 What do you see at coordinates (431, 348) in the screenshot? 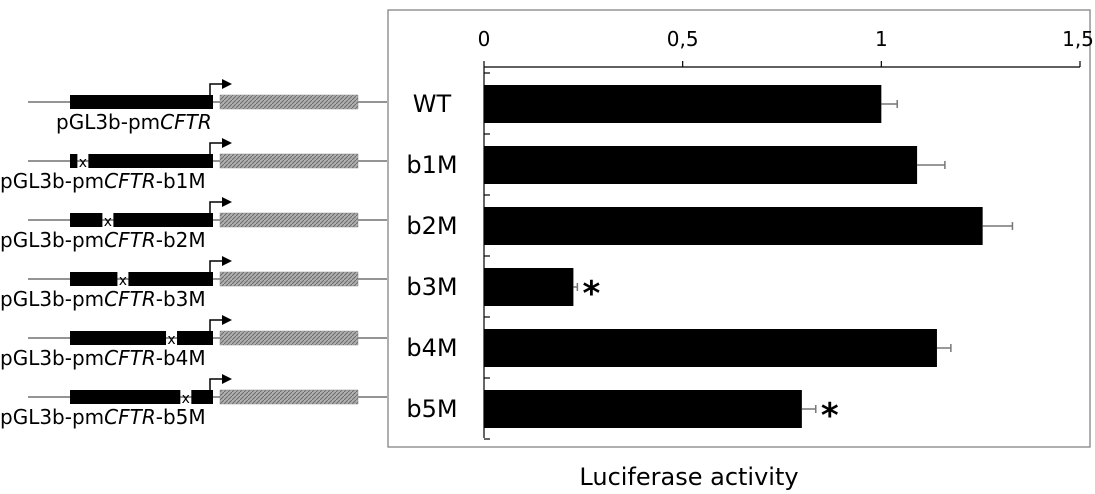
I see `category-label: b4M` at bounding box center [431, 348].